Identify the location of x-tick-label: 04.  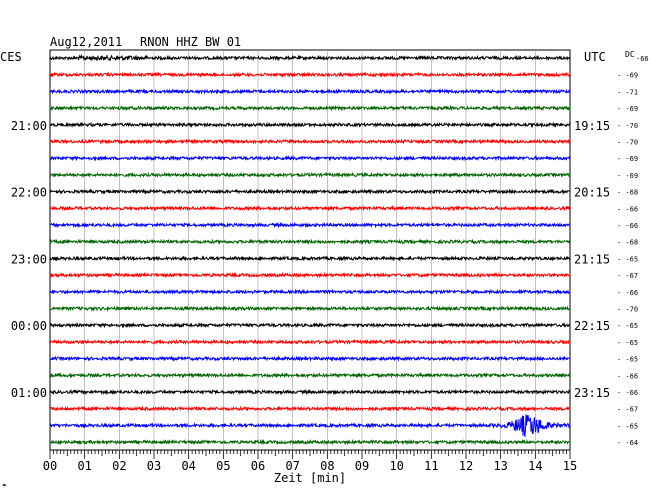
(188, 466).